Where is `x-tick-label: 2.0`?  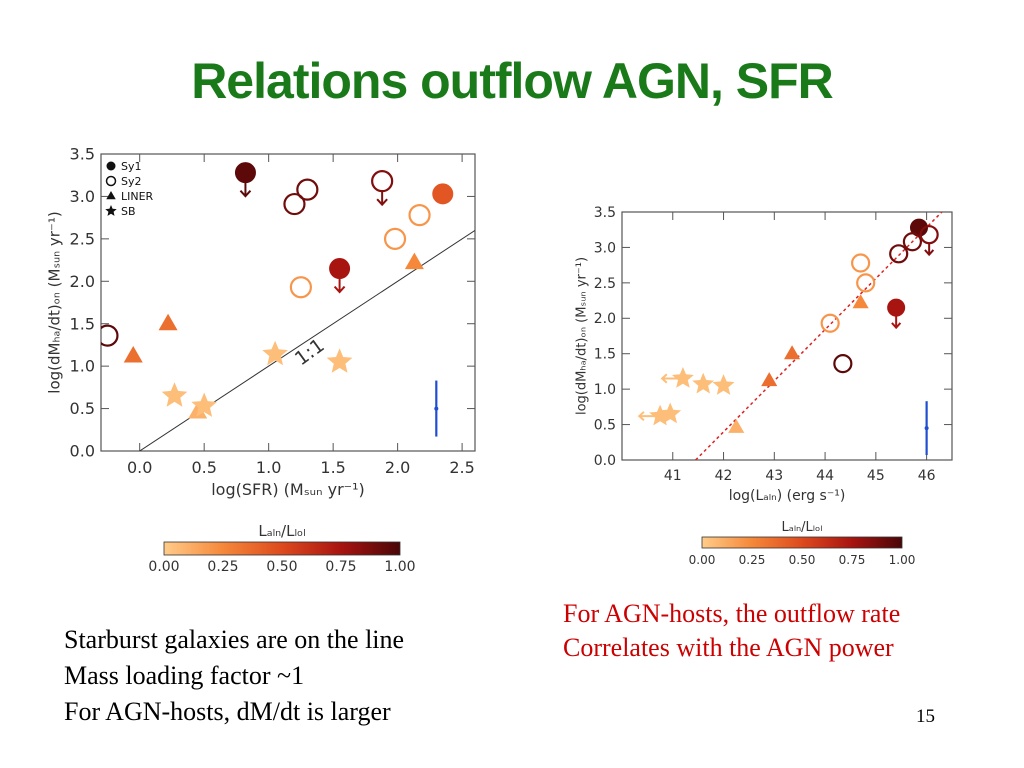
x-tick-label: 2.0 is located at coordinates (397, 467).